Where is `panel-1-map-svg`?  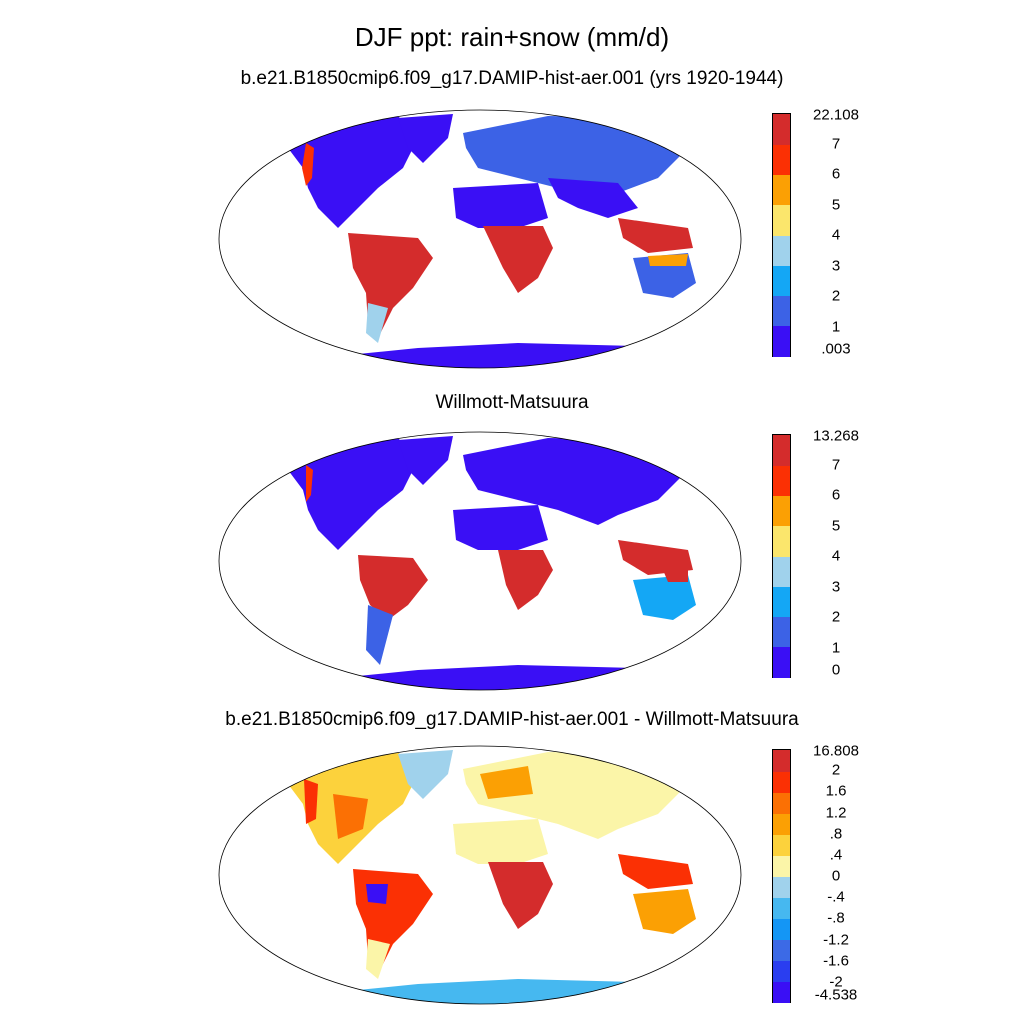 panel-1-map-svg is located at coordinates (480, 239).